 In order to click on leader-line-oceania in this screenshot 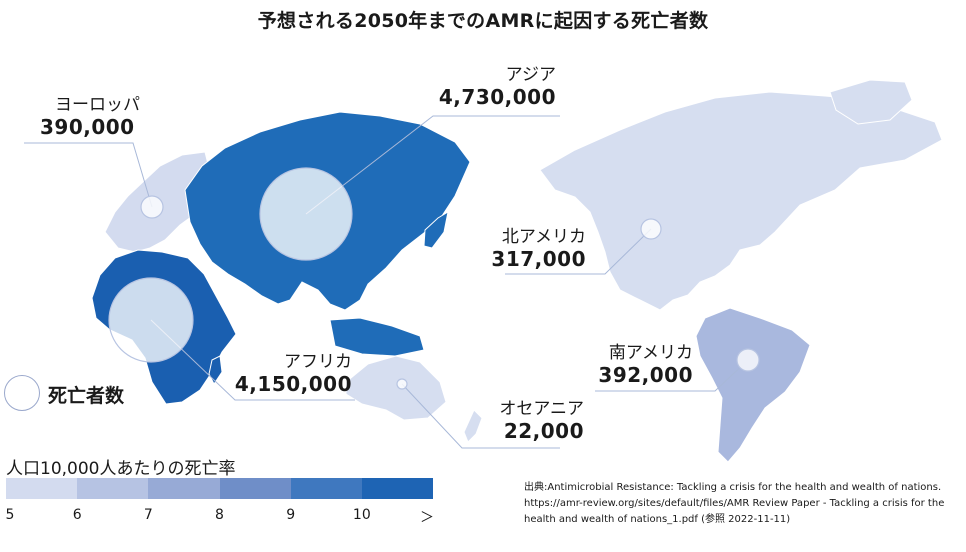, I will do `click(480, 416)`.